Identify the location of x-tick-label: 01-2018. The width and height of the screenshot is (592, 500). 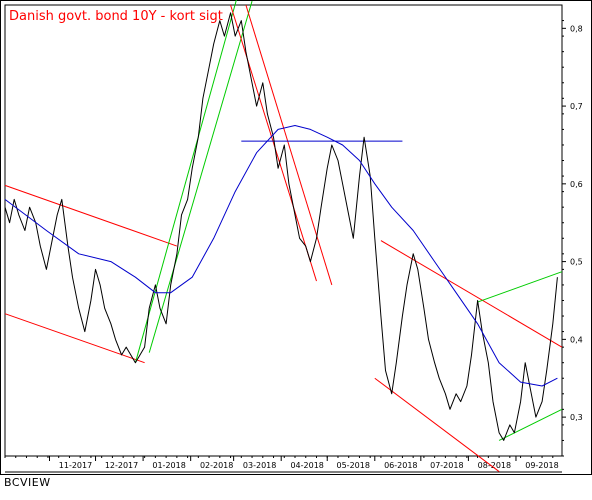
(168, 465).